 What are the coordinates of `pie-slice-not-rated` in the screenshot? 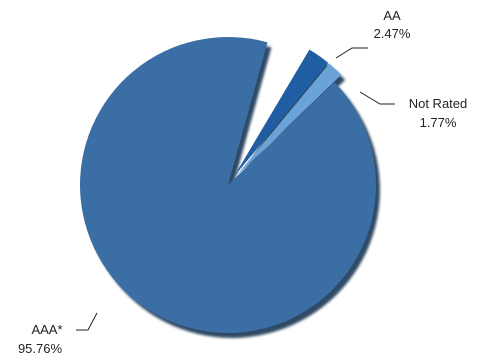 It's located at (288, 120).